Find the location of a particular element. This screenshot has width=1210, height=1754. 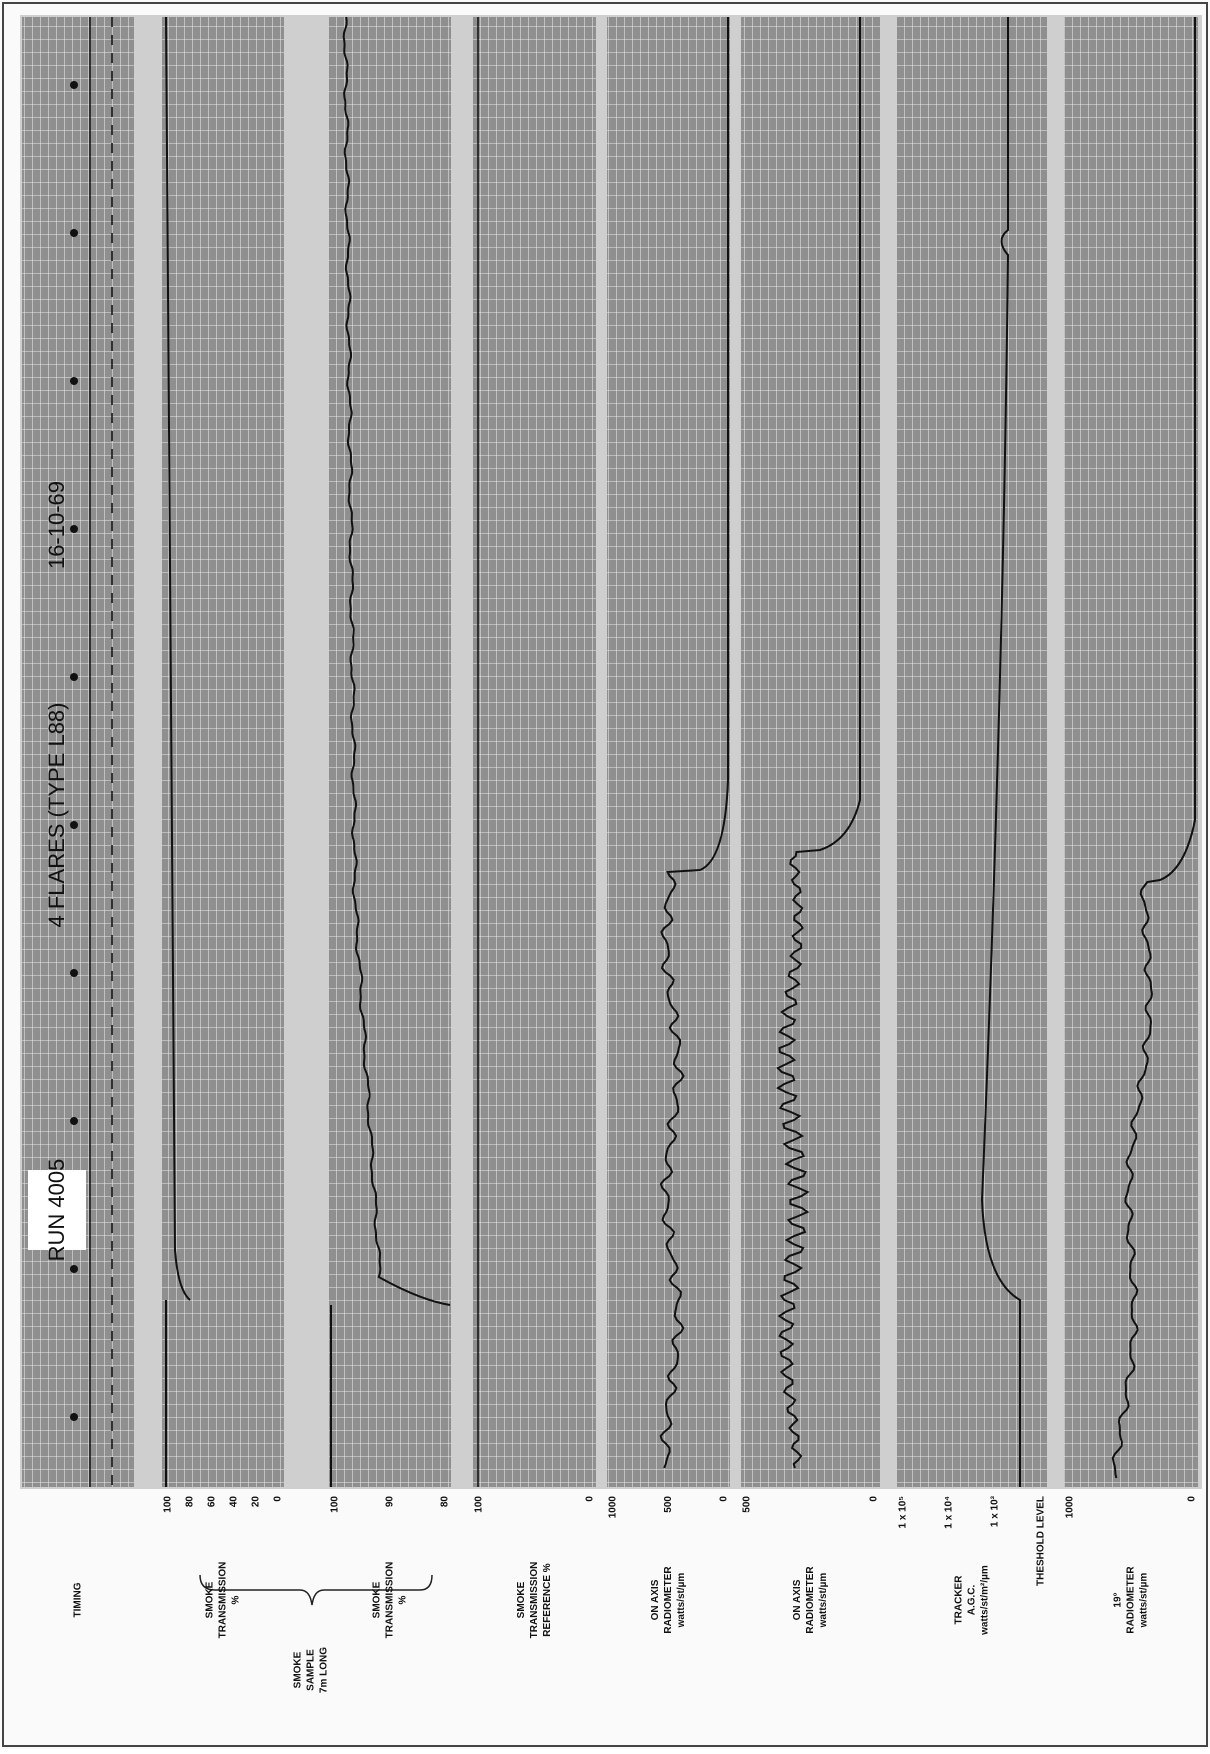

tick-label: THESHOLD LEVEL is located at coordinates (1041, 1541).